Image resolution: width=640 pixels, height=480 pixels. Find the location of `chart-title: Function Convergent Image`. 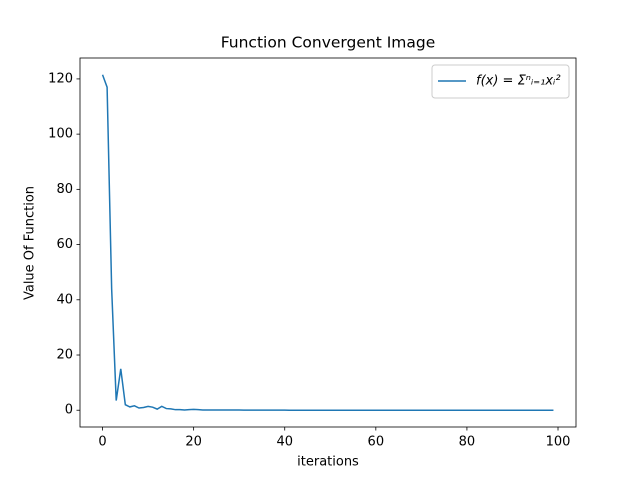

chart-title: Function Convergent Image is located at coordinates (328, 43).